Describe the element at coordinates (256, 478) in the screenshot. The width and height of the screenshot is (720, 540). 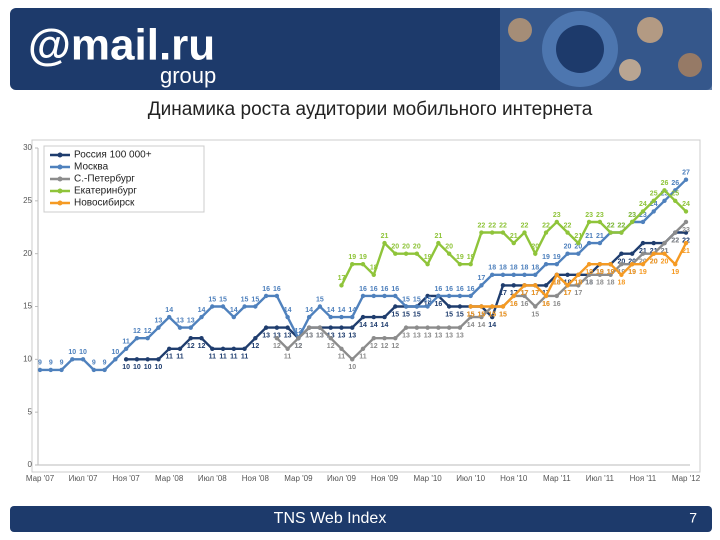
I see `x-tick-label: Ноя '08` at that location.